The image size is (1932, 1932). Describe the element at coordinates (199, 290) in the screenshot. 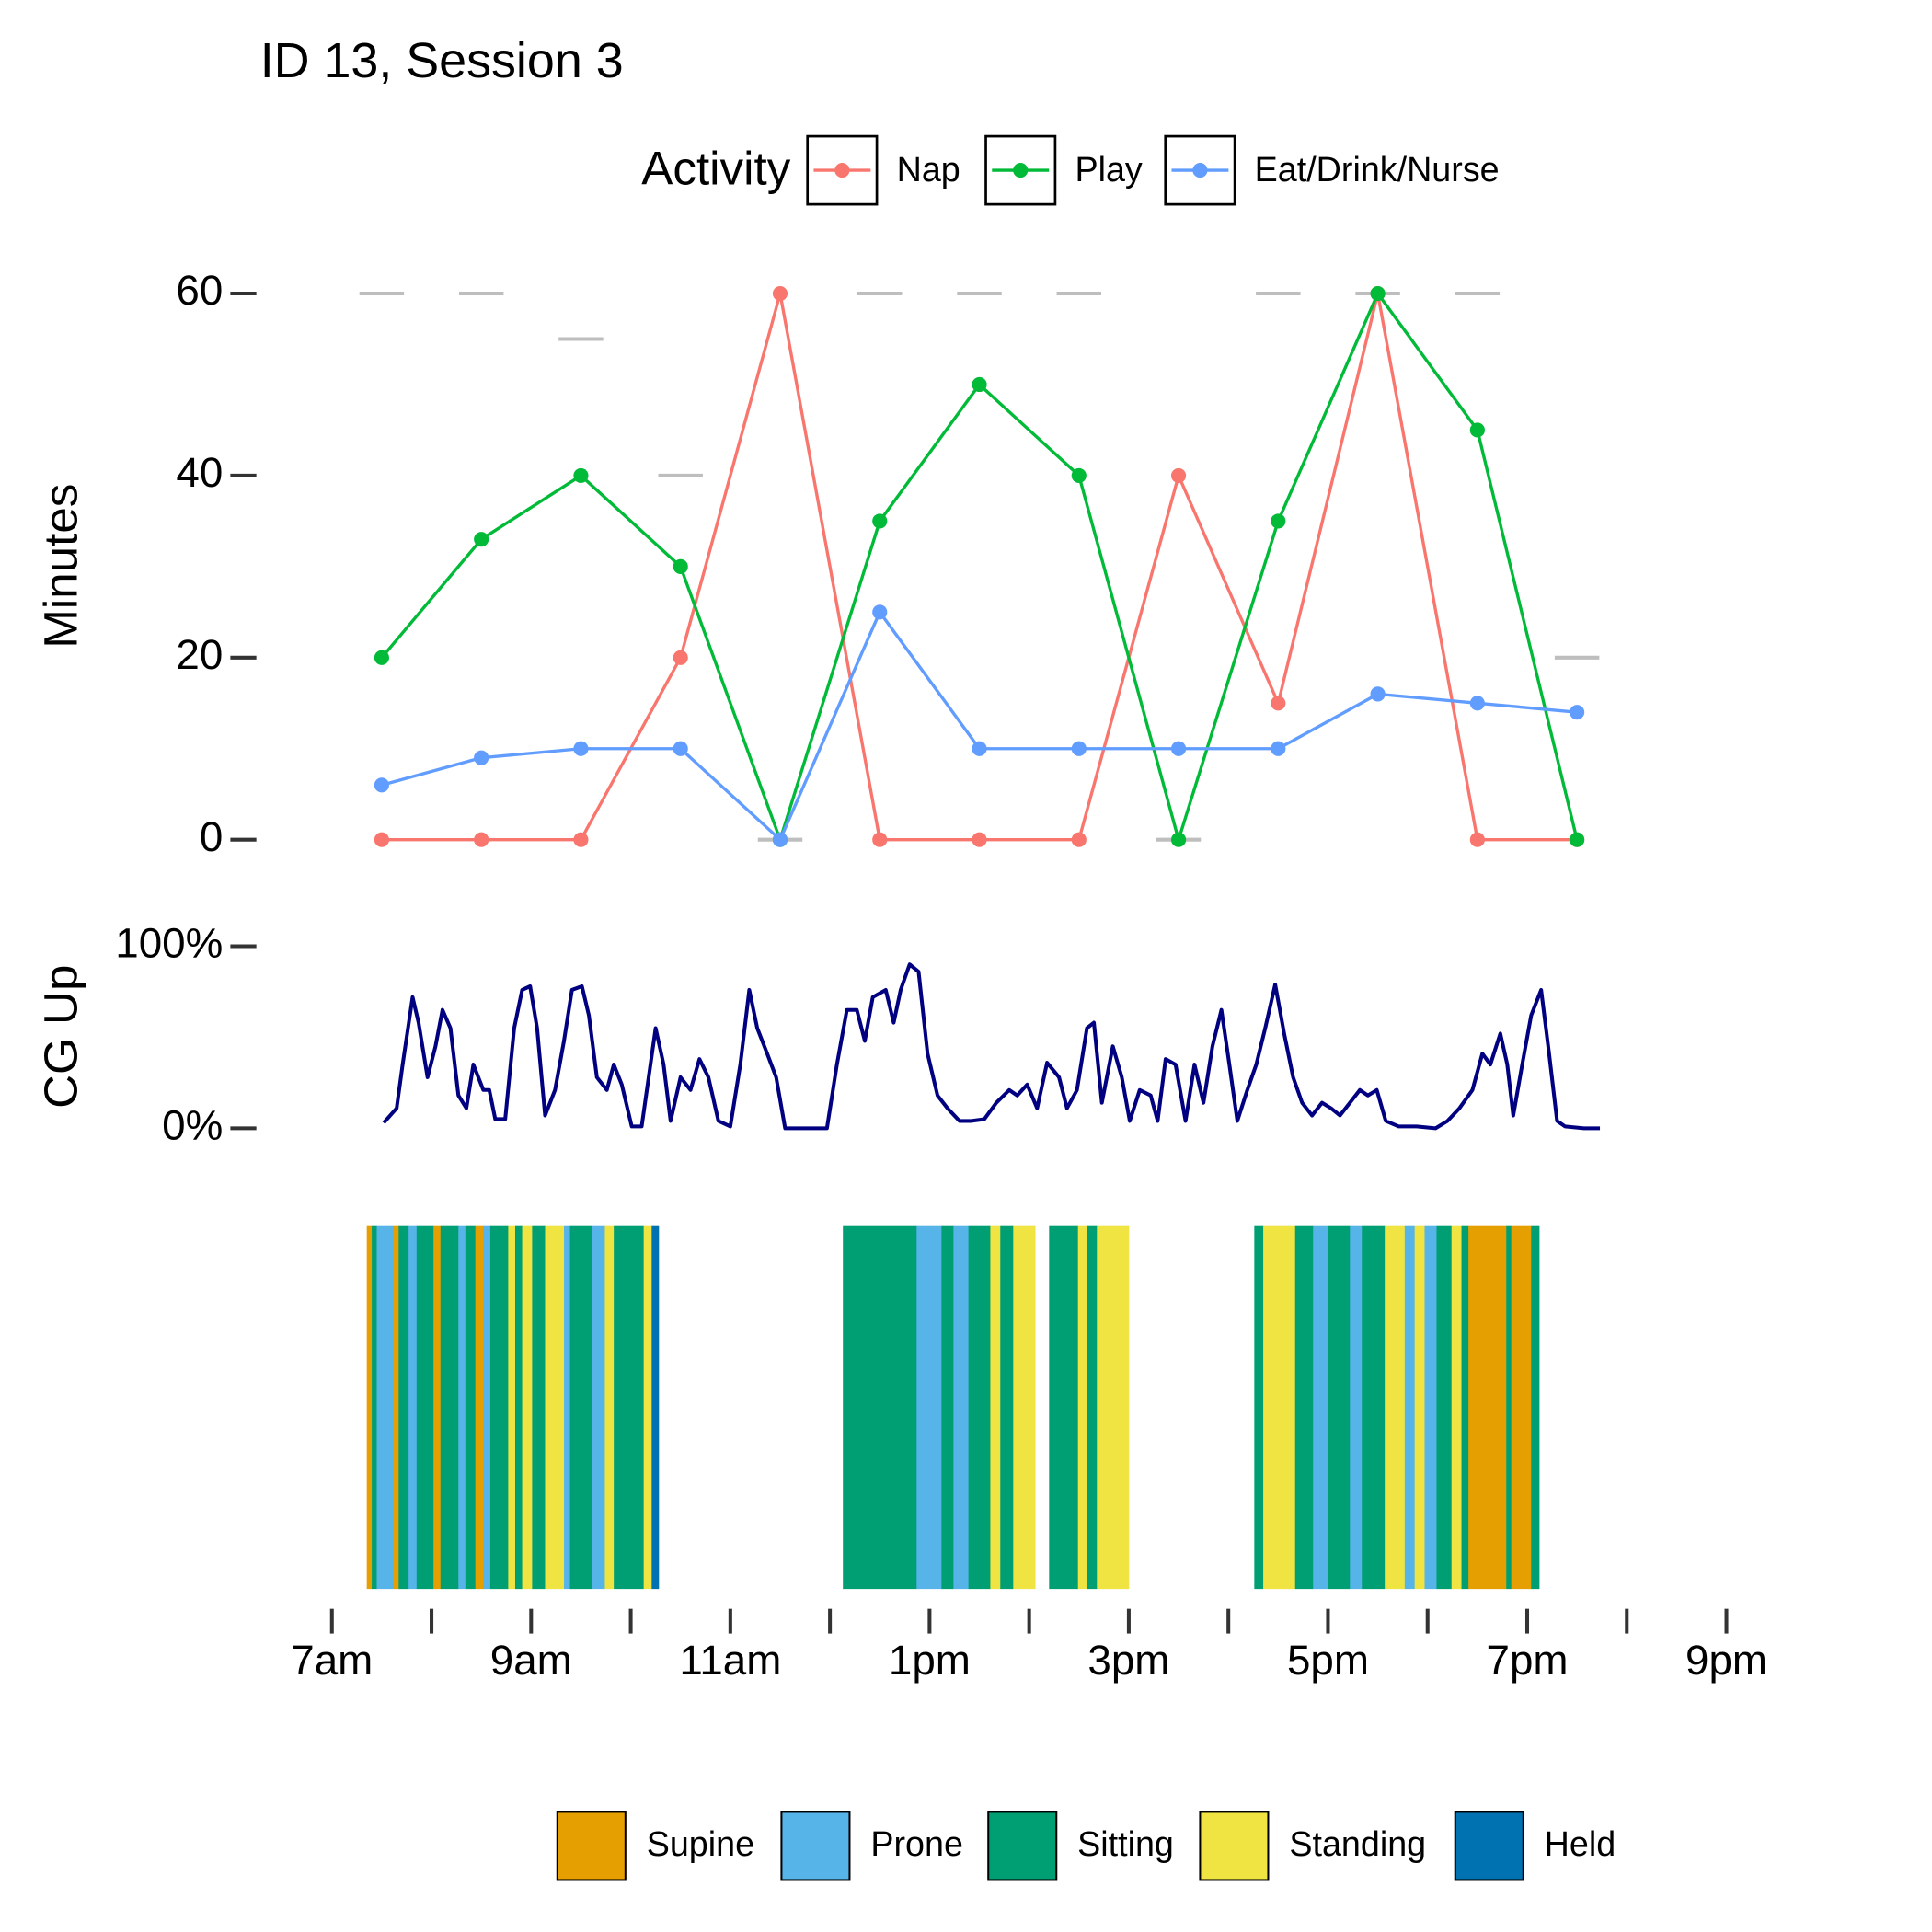

I see `y-tick-label: 60` at that location.